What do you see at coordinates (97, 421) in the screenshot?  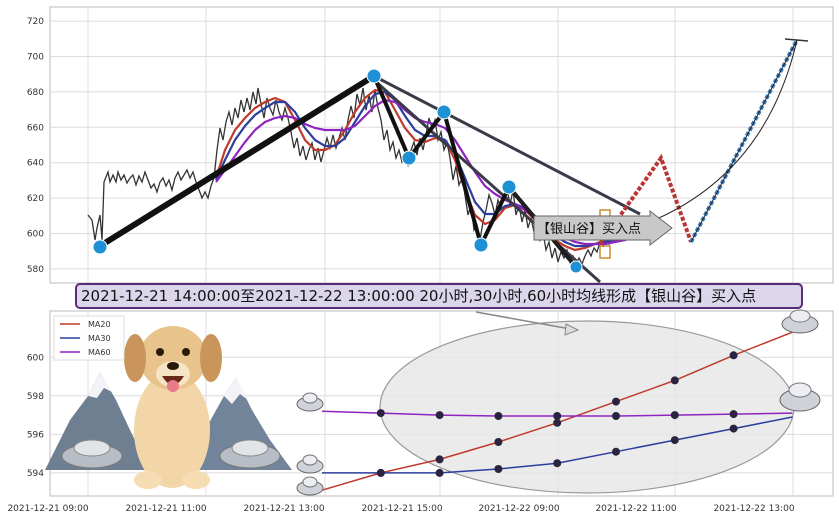 I see `mountain-illustration` at bounding box center [97, 421].